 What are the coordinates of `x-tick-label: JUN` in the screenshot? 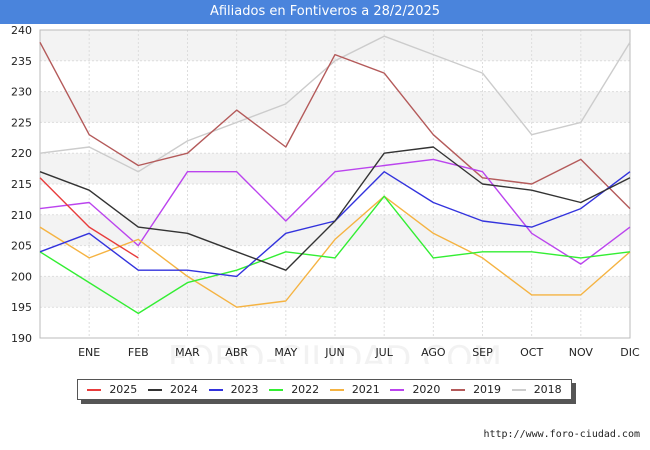 It's located at (334, 352).